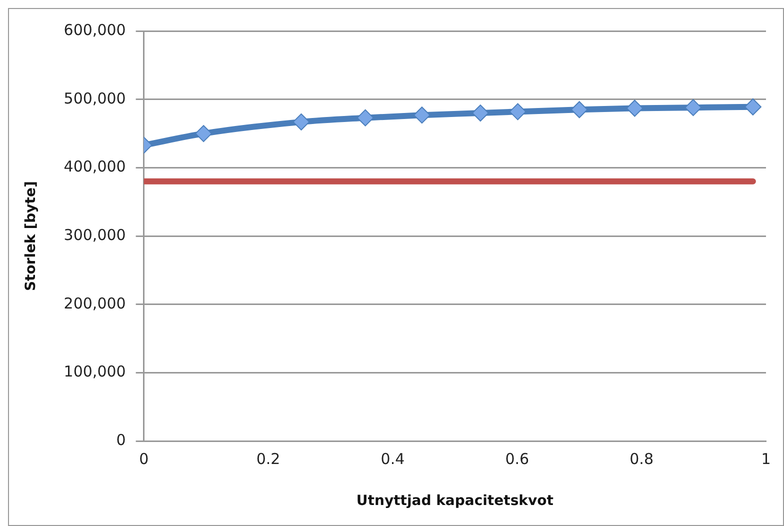 The height and width of the screenshot is (526, 784). I want to click on x-tick-label: 1, so click(766, 459).